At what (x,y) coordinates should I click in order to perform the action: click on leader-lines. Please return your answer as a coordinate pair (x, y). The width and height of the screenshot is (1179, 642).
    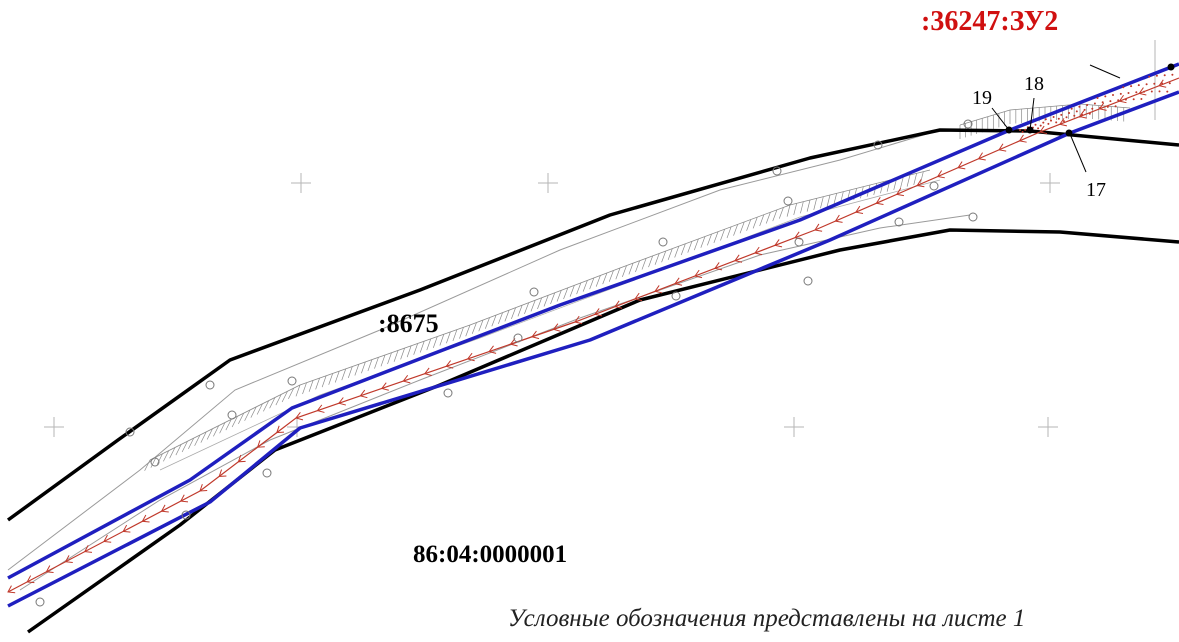
    Looking at the image, I should click on (1056, 118).